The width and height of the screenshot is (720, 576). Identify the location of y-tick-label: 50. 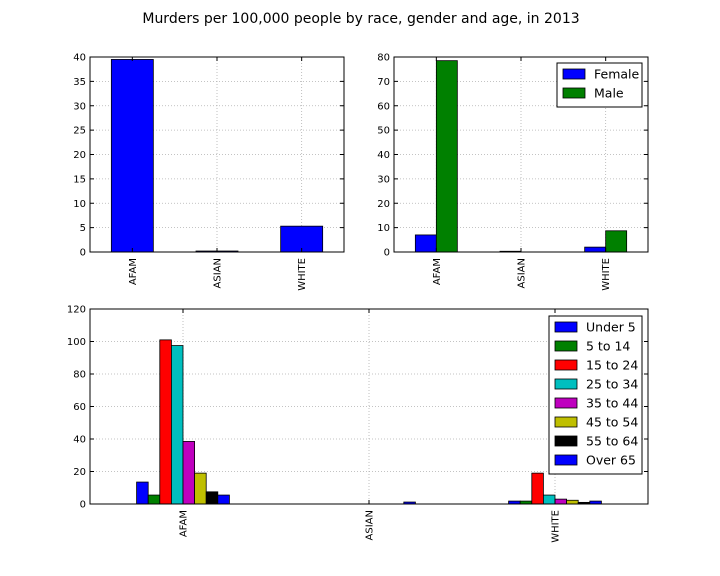
(383, 131).